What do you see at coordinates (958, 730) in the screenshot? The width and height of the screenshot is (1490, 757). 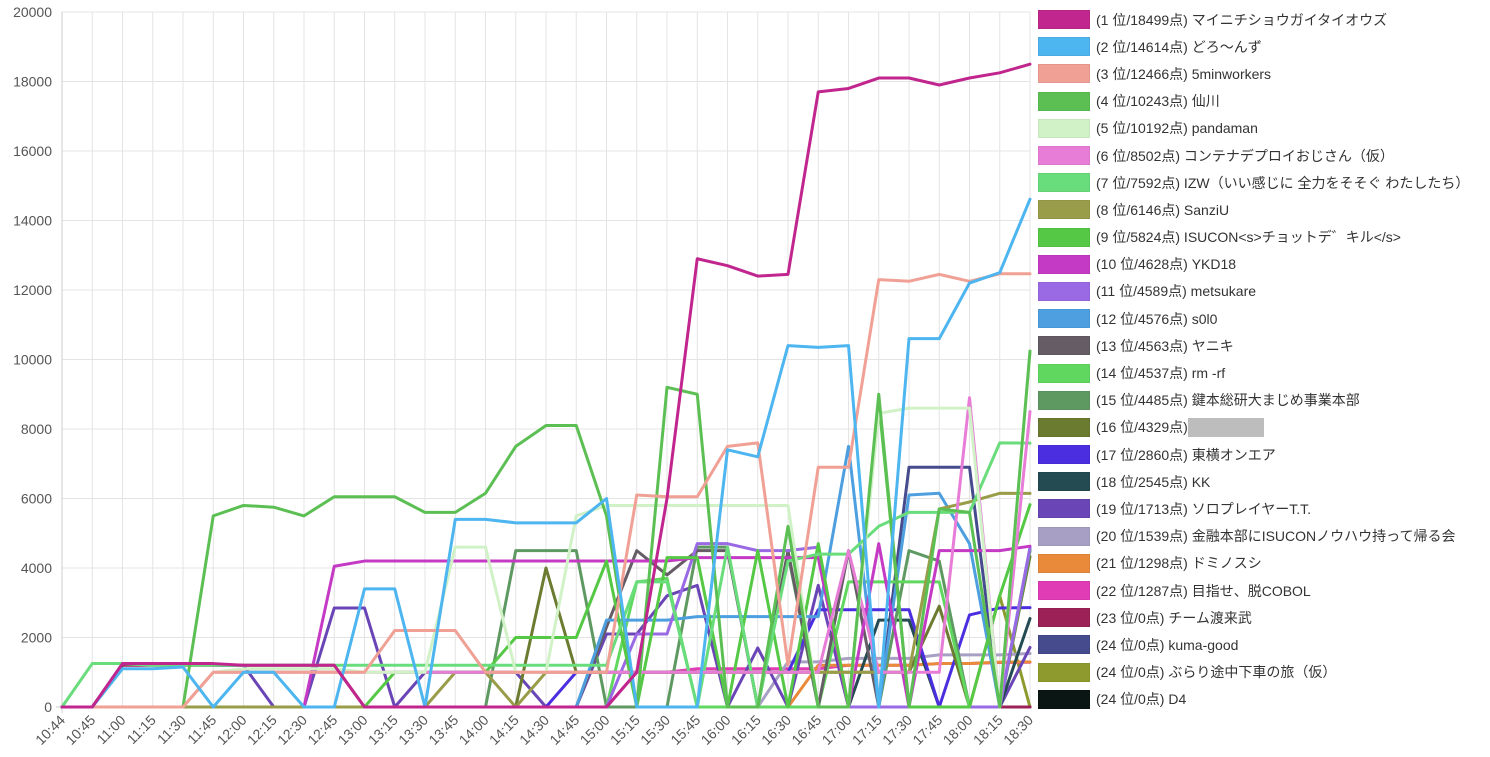 I see `x-tick-label: 18:00` at bounding box center [958, 730].